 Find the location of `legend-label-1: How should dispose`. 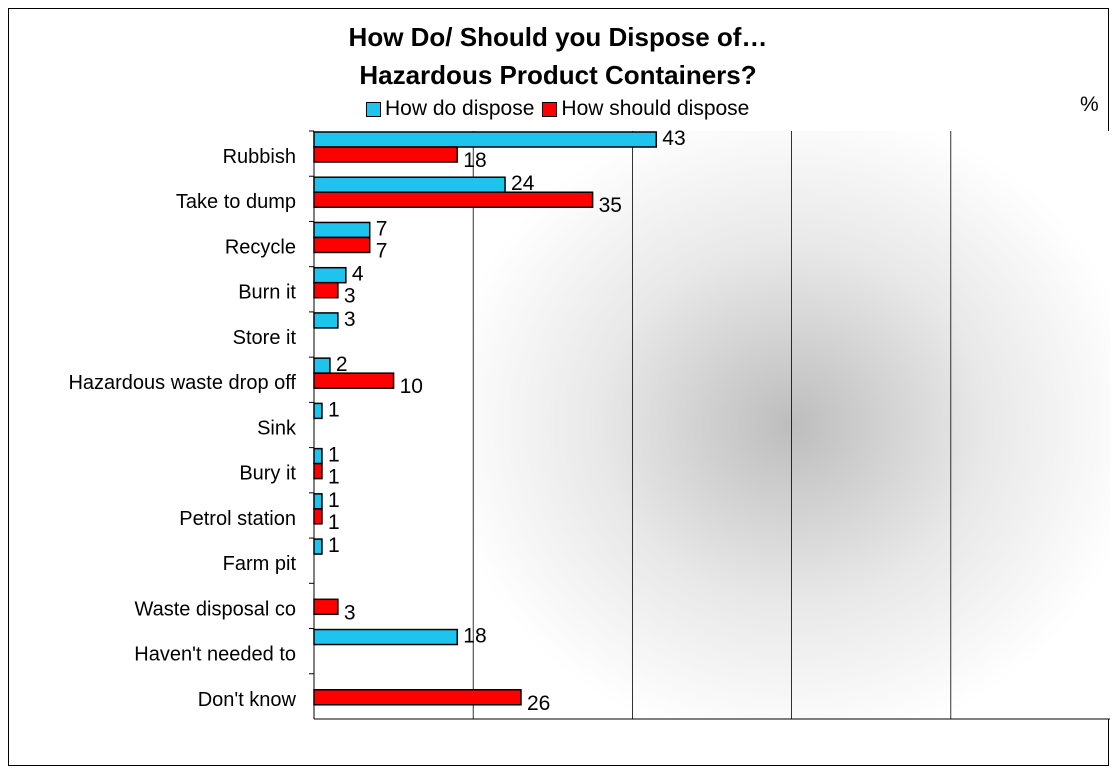

legend-label-1: How should dispose is located at coordinates (655, 108).